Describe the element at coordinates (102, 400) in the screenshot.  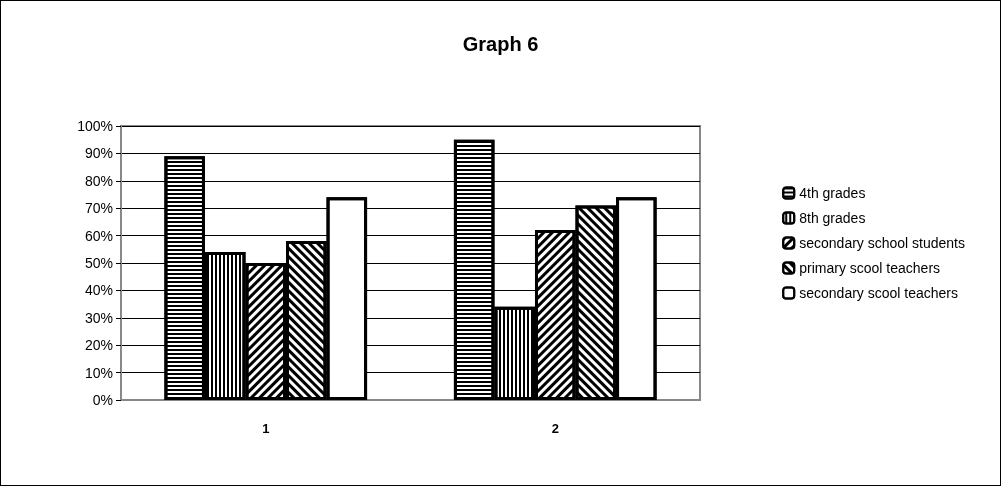
I see `y-tick-label: 0%` at that location.